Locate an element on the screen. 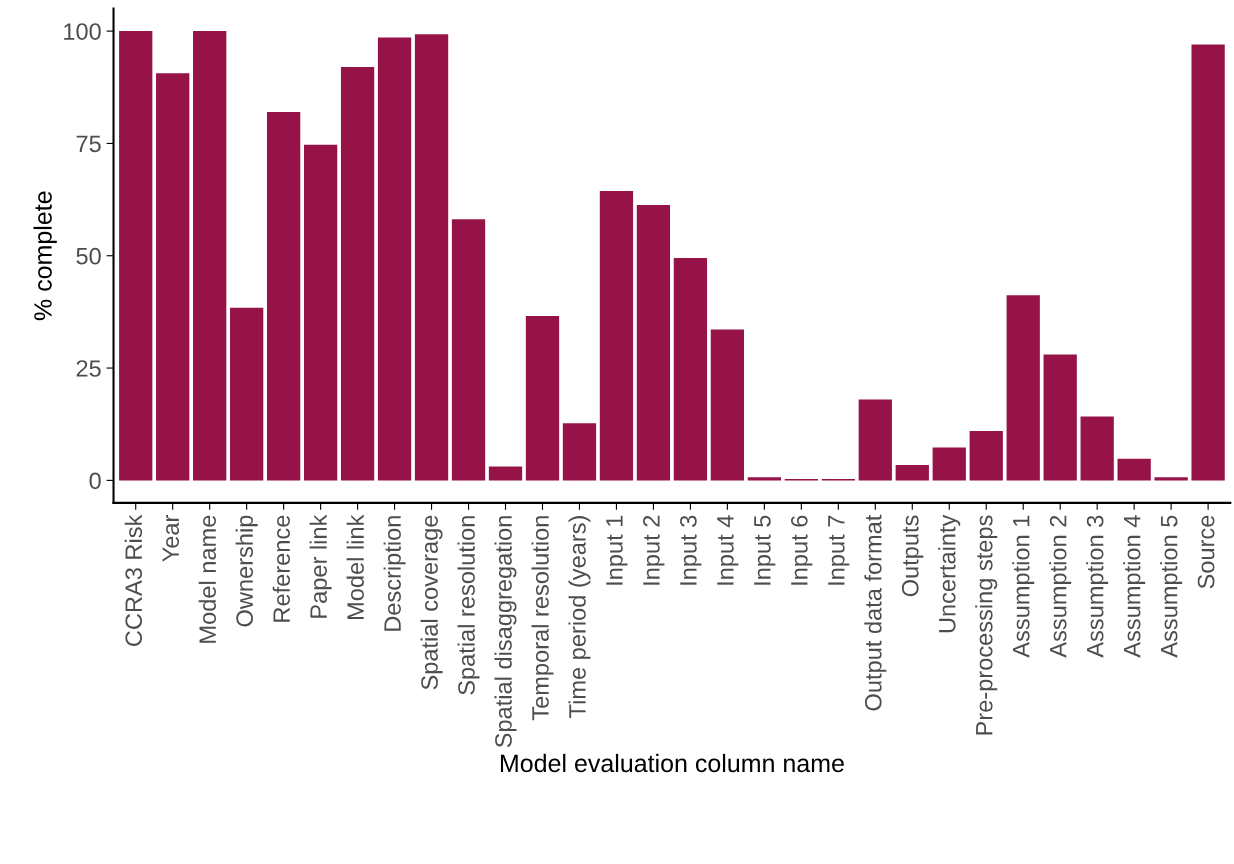 The width and height of the screenshot is (1234, 864). x-tick-label: Assumption 4 is located at coordinates (1134, 586).